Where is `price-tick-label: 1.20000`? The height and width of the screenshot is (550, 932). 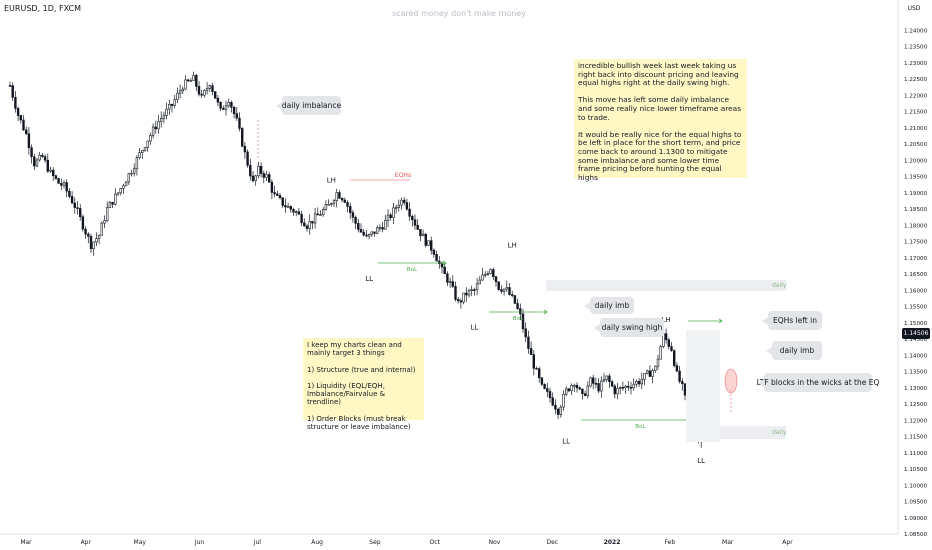 price-tick-label: 1.20000 is located at coordinates (916, 161).